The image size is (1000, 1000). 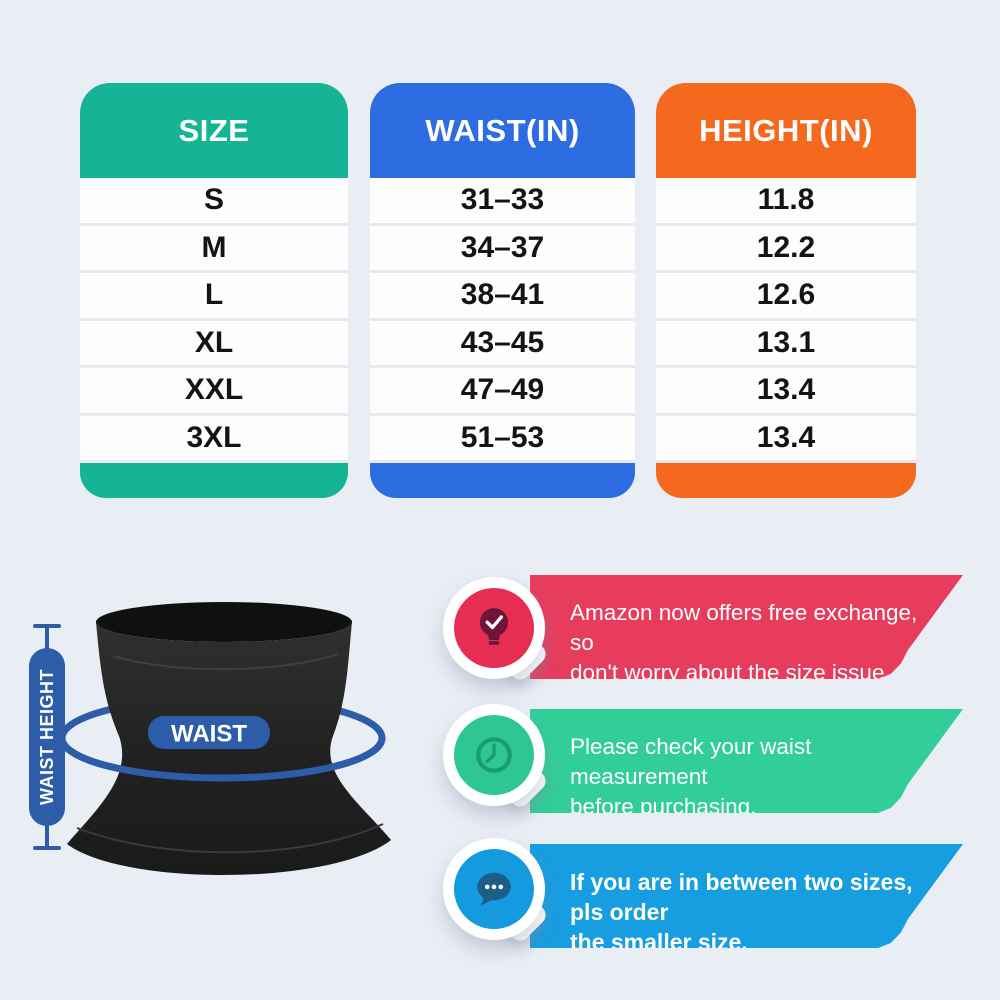 I want to click on table-column-size: SIZE S M L XL XXL 3XL, so click(x=214, y=290).